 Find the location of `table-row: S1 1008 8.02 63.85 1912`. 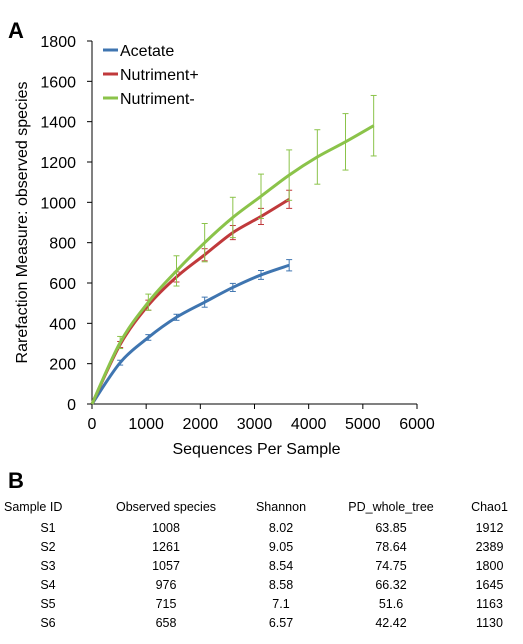

table-row: S1 1008 8.02 63.85 1912 is located at coordinates (261, 527).